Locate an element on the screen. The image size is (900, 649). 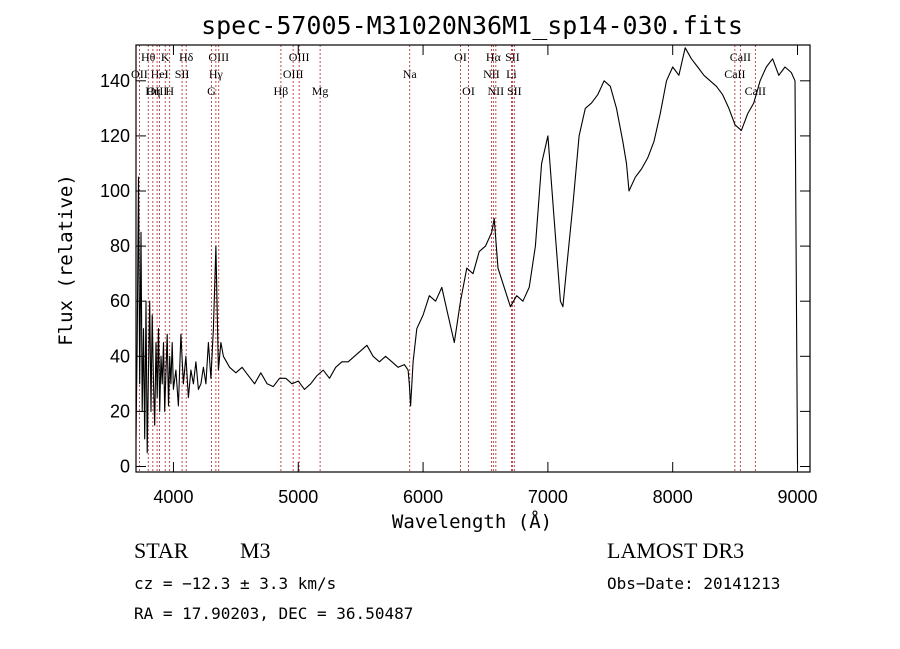
line-label-9: OII is located at coordinates (139, 74).